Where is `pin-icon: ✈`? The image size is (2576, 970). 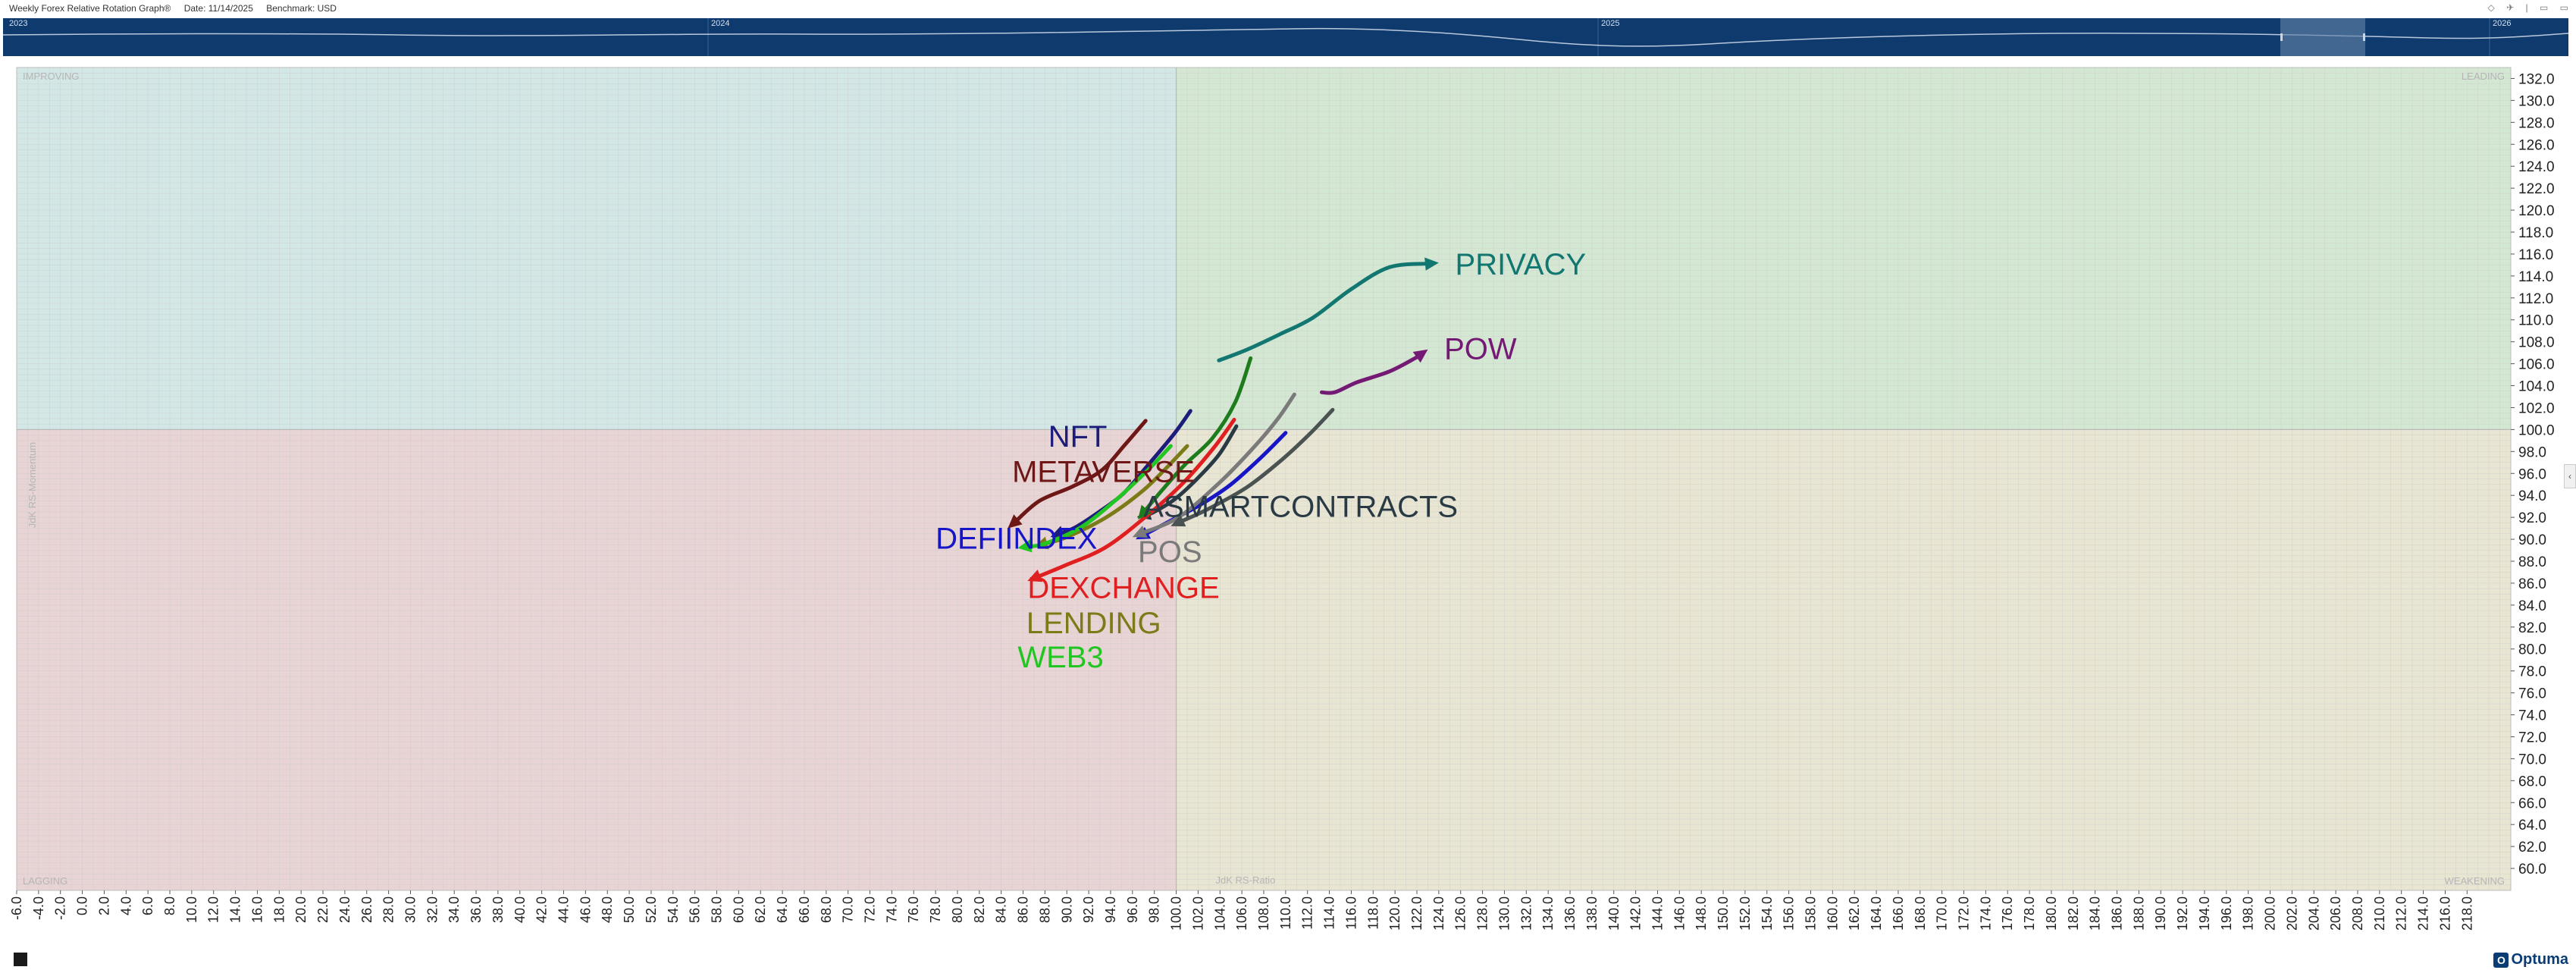 pin-icon: ✈ is located at coordinates (2510, 7).